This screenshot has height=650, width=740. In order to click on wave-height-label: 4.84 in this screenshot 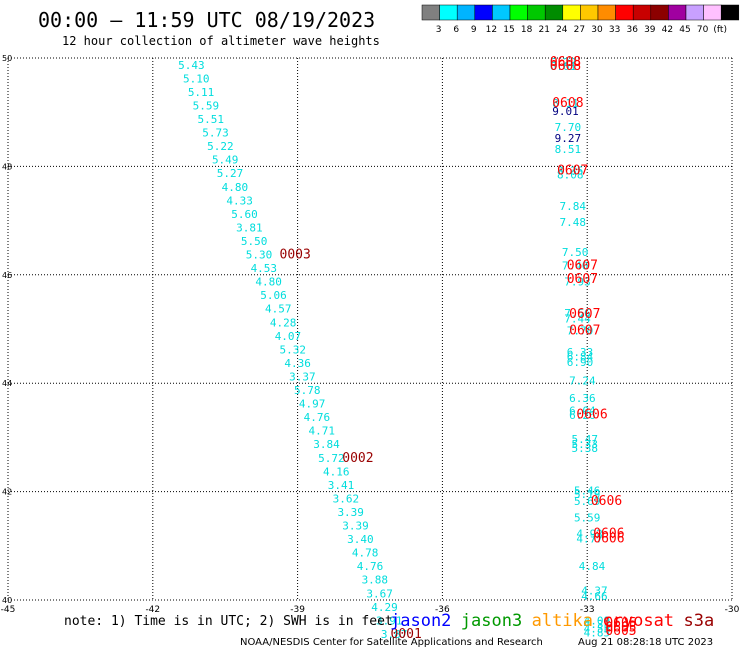, I will do `click(592, 566)`.